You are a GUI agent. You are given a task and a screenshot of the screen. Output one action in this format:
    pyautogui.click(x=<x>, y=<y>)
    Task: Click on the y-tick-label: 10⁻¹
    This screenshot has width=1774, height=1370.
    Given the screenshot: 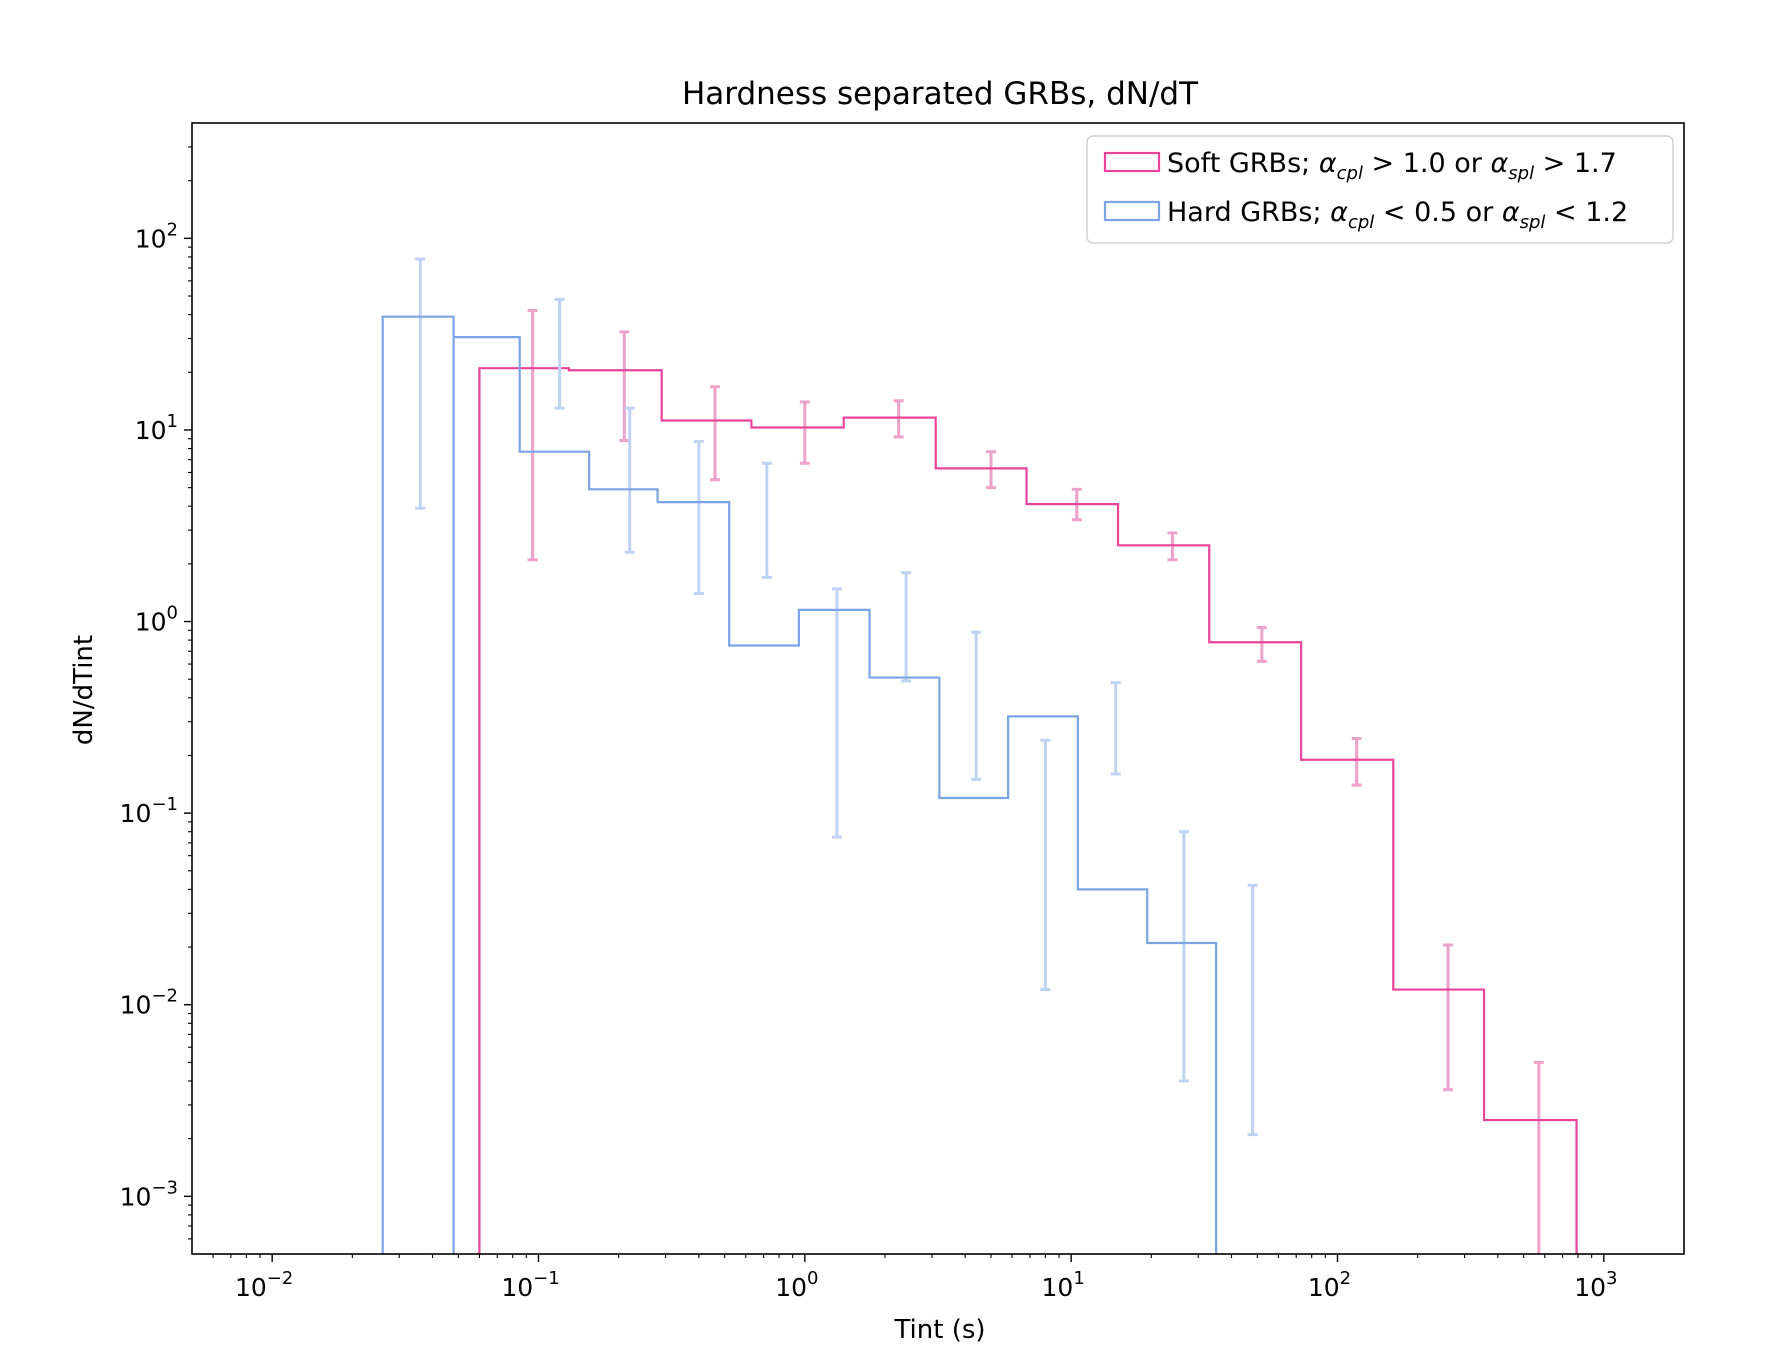 What is the action you would take?
    pyautogui.click(x=149, y=811)
    